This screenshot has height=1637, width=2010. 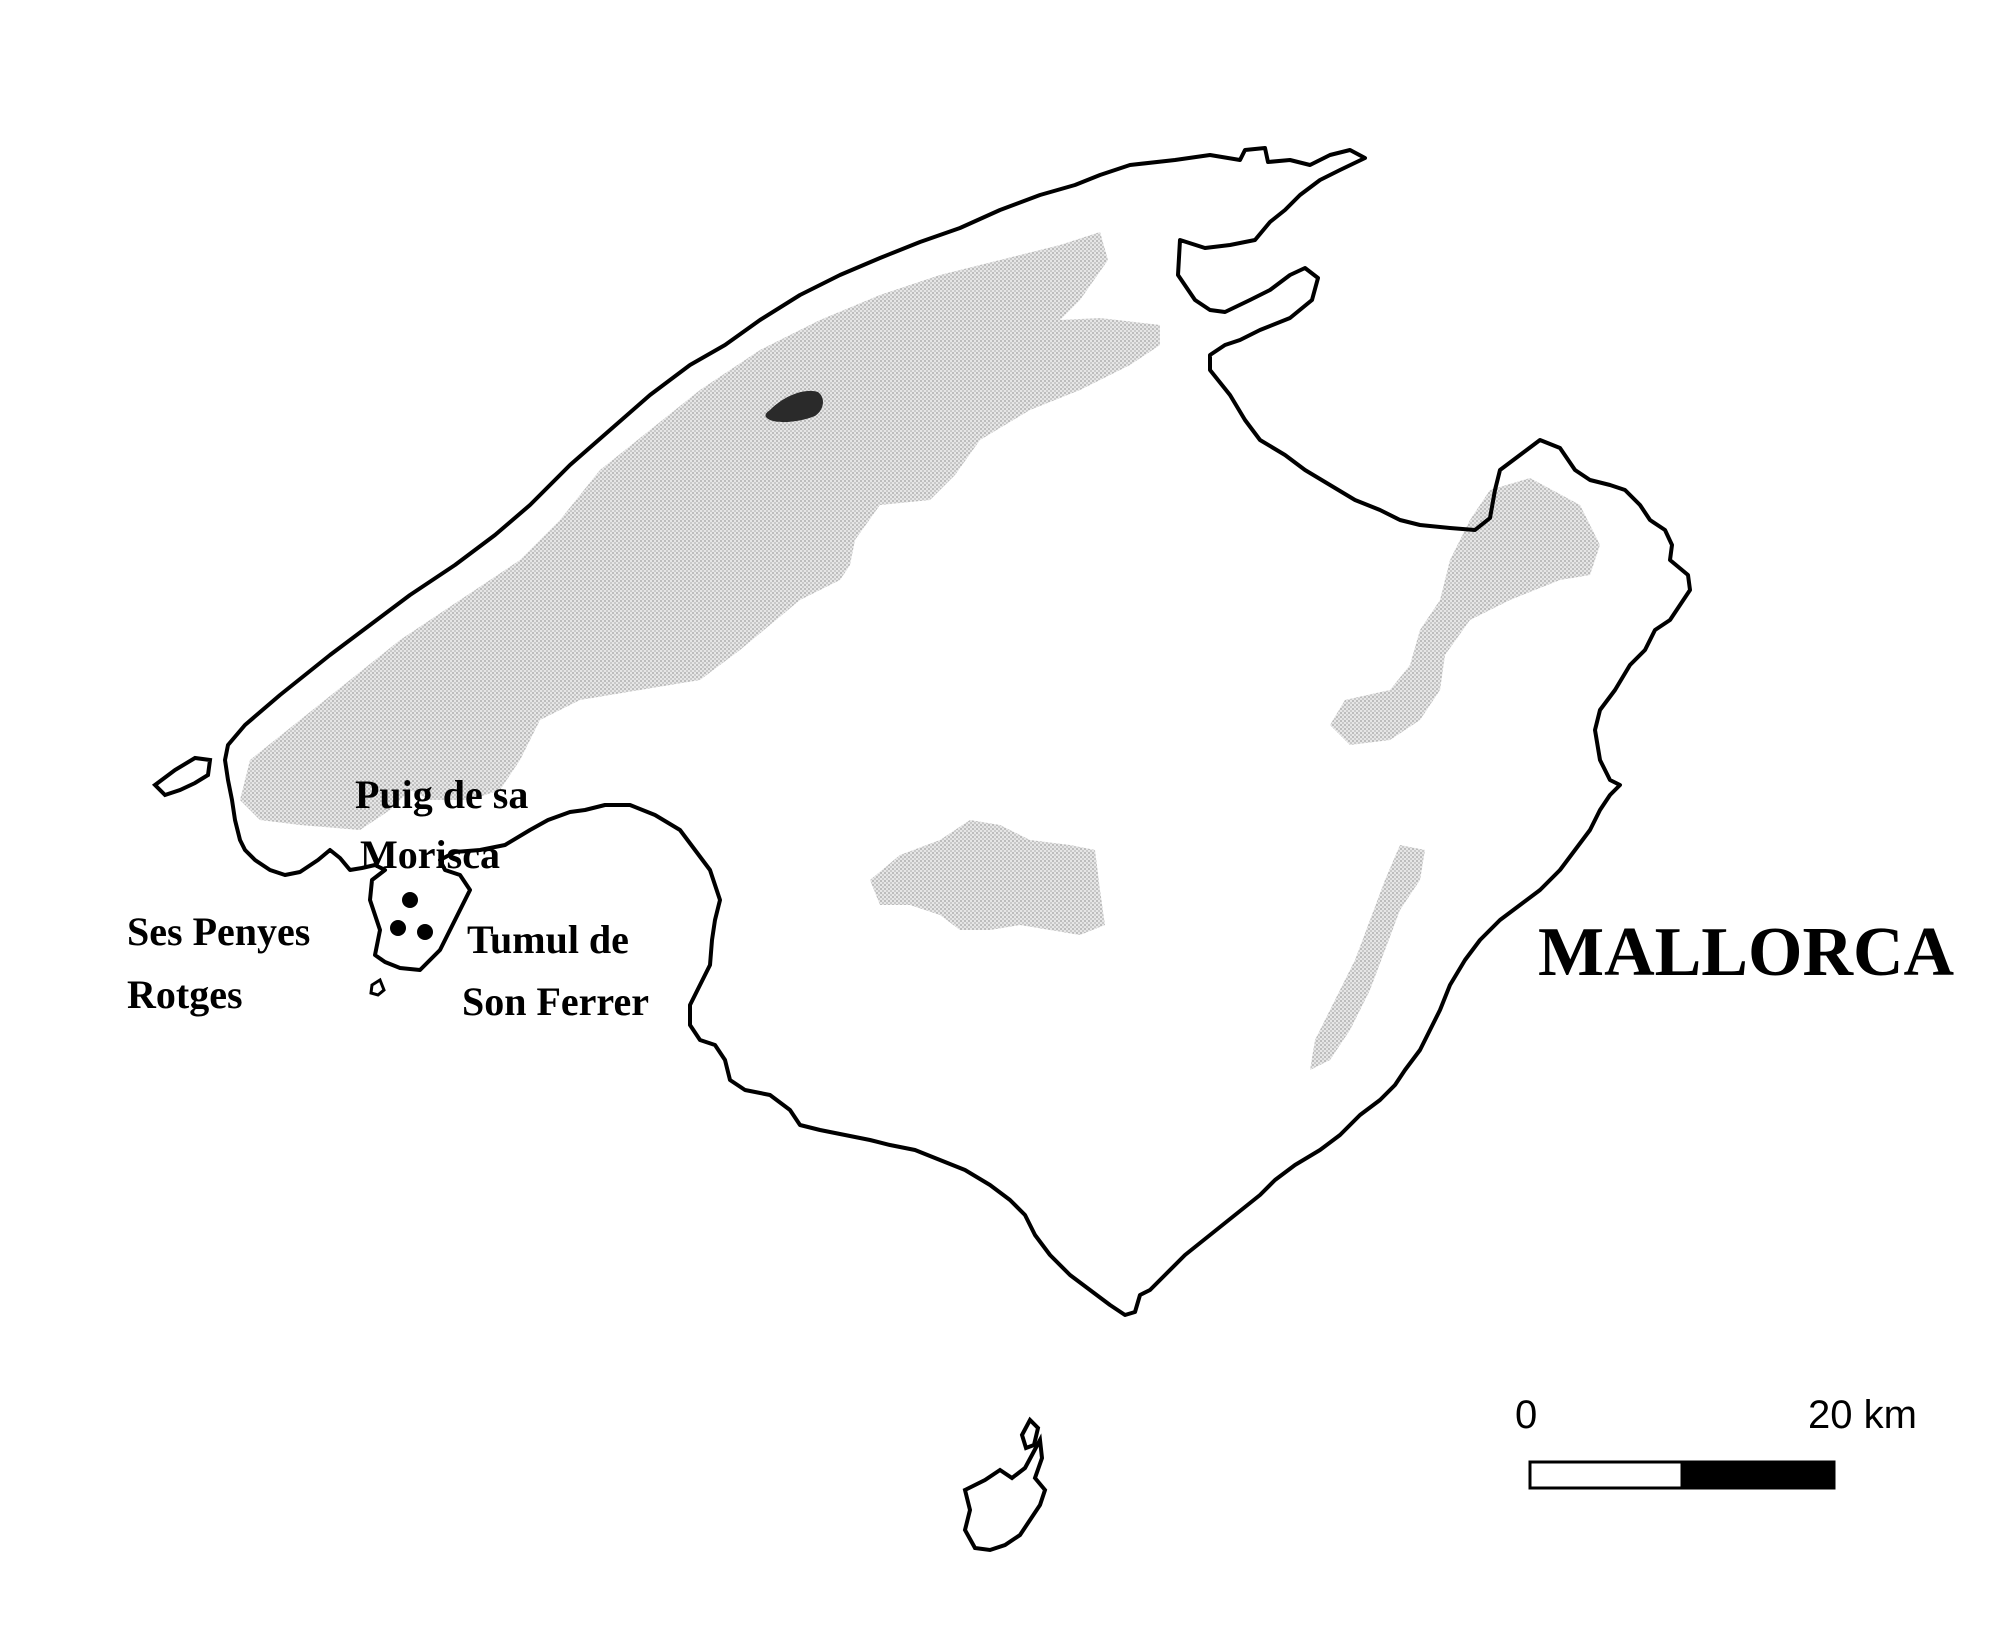 What do you see at coordinates (410, 900) in the screenshot?
I see `site-marker-puig-de-sa-morisca` at bounding box center [410, 900].